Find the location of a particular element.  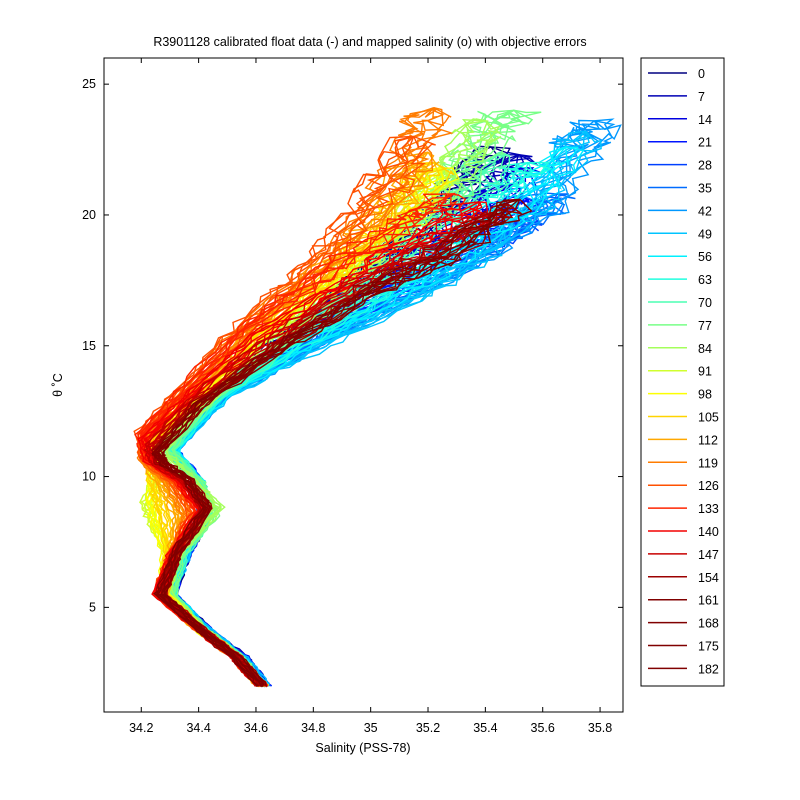

legend-label: 105 is located at coordinates (708, 418).